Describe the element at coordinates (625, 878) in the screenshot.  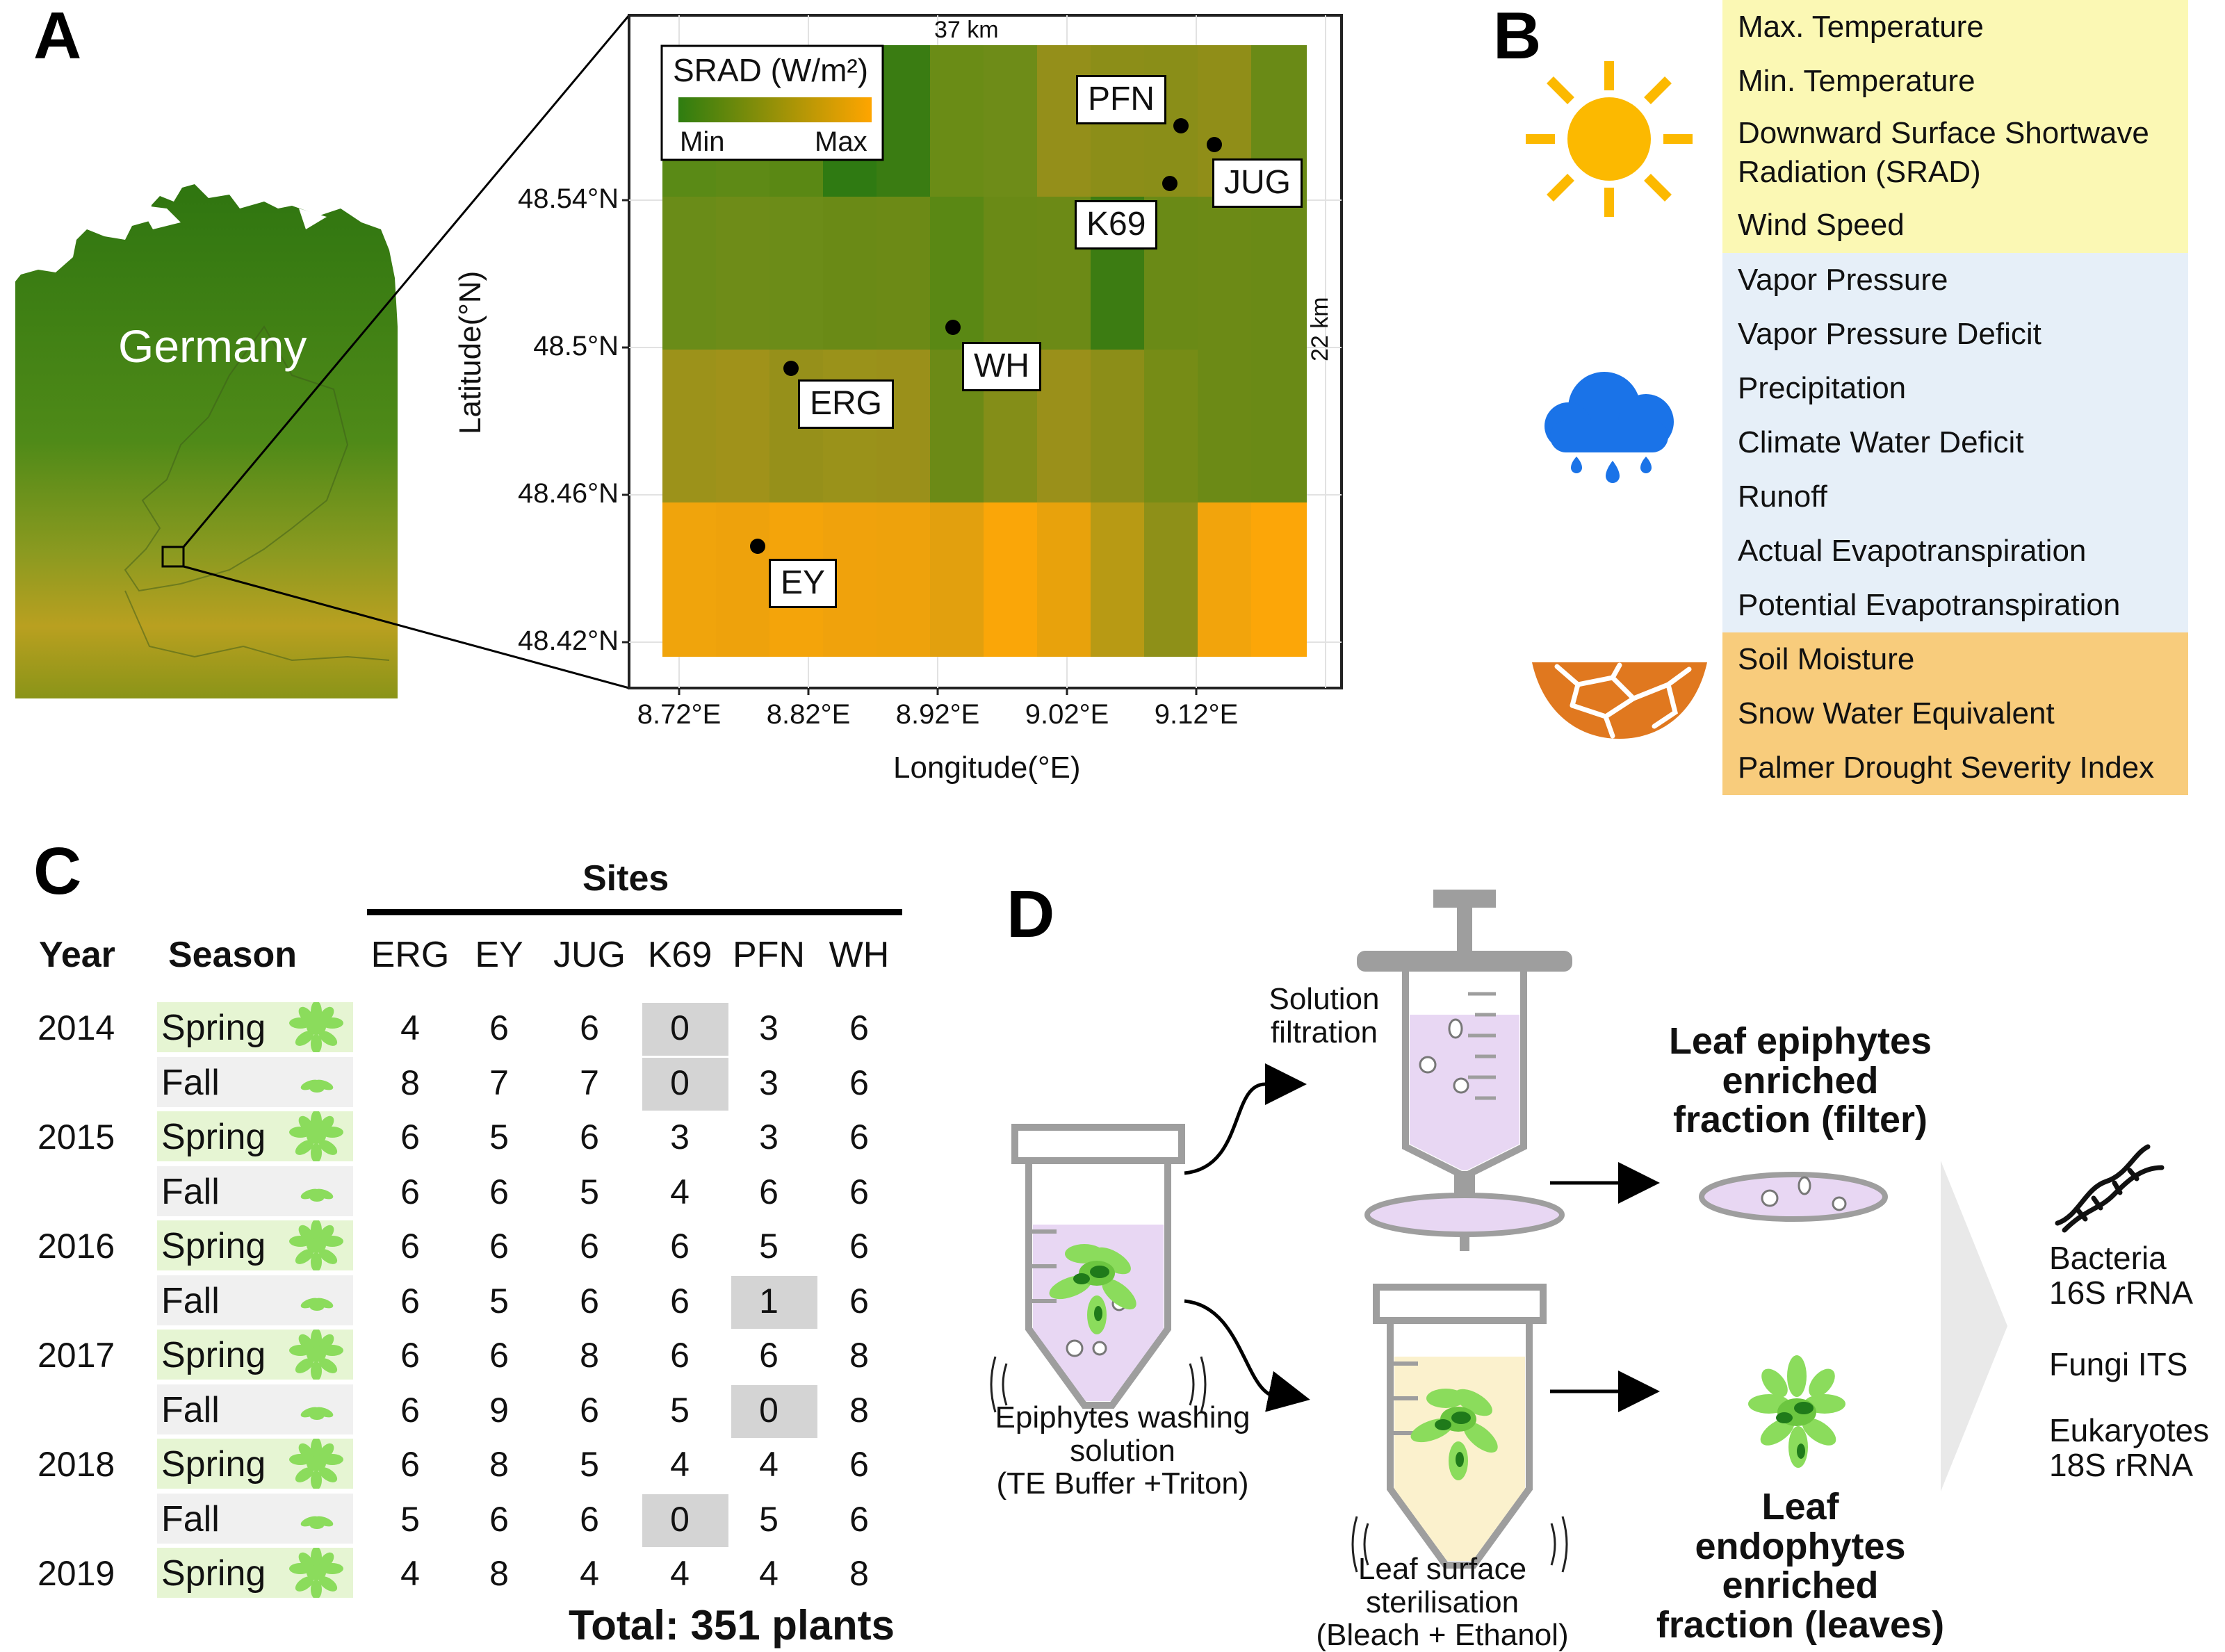
I see `sites-header: Sites` at that location.